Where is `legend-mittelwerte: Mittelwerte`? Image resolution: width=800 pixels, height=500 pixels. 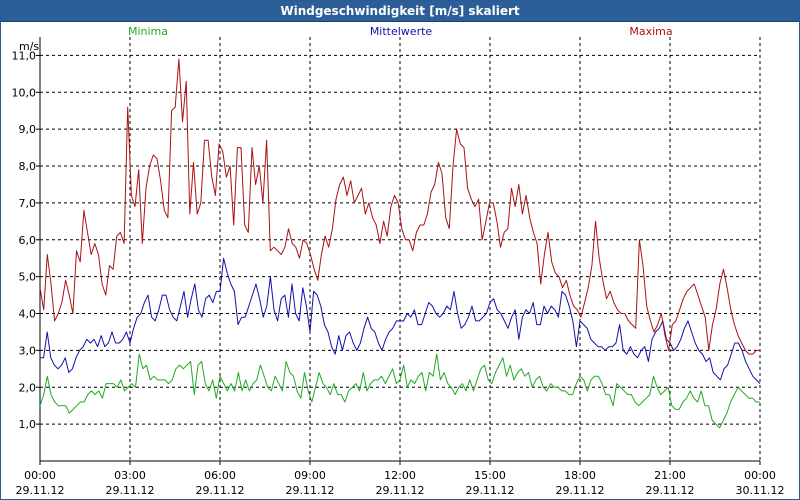 legend-mittelwerte: Mittelwerte is located at coordinates (401, 31).